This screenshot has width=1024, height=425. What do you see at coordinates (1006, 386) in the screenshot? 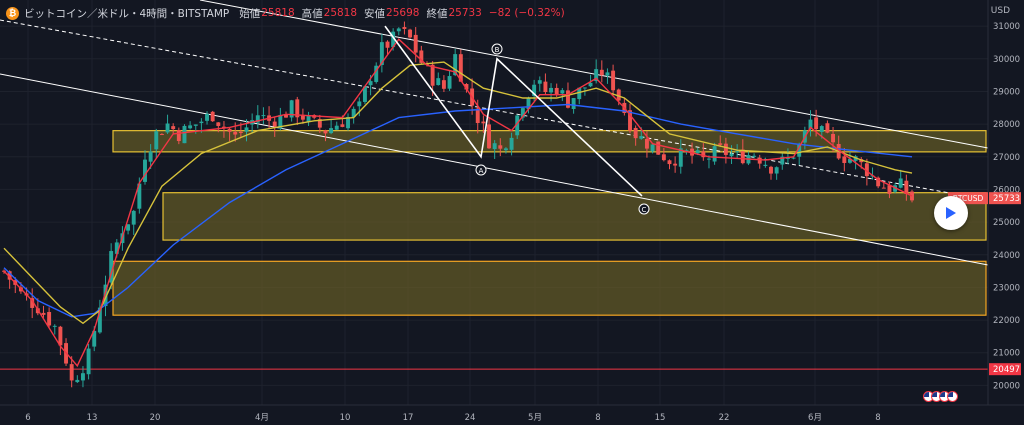
I see `y-tick-label: 20000` at bounding box center [1006, 386].